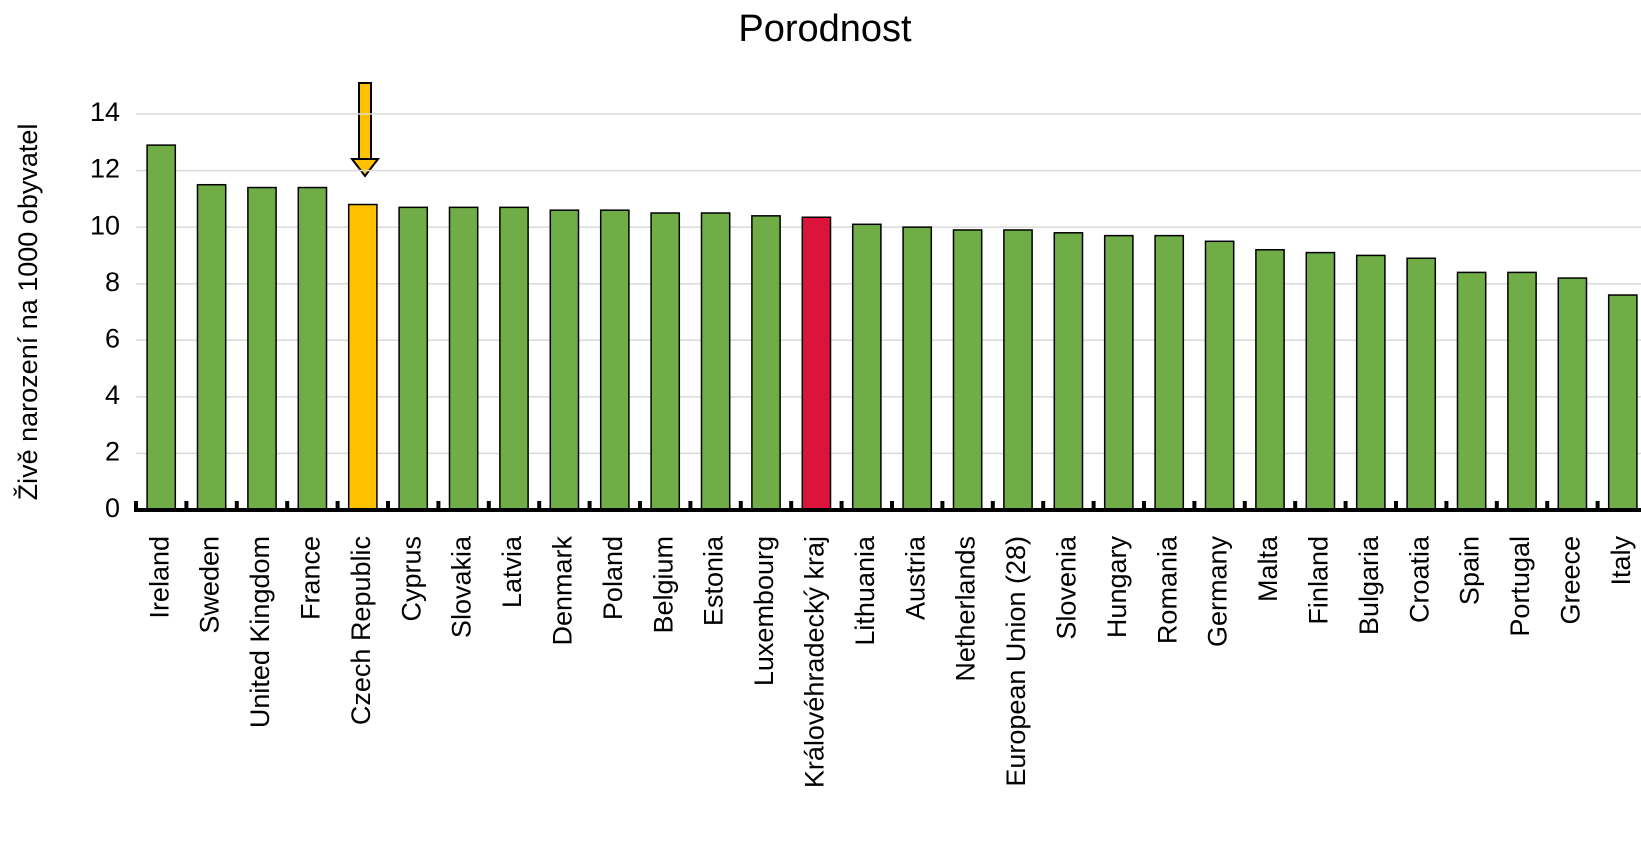  Describe the element at coordinates (1218, 592) in the screenshot. I see `x-tick-label: Germany` at that location.